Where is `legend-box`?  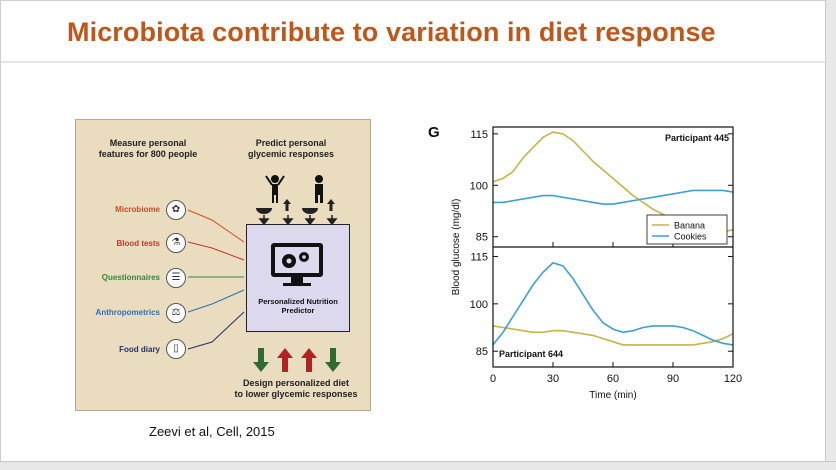 legend-box is located at coordinates (687, 229).